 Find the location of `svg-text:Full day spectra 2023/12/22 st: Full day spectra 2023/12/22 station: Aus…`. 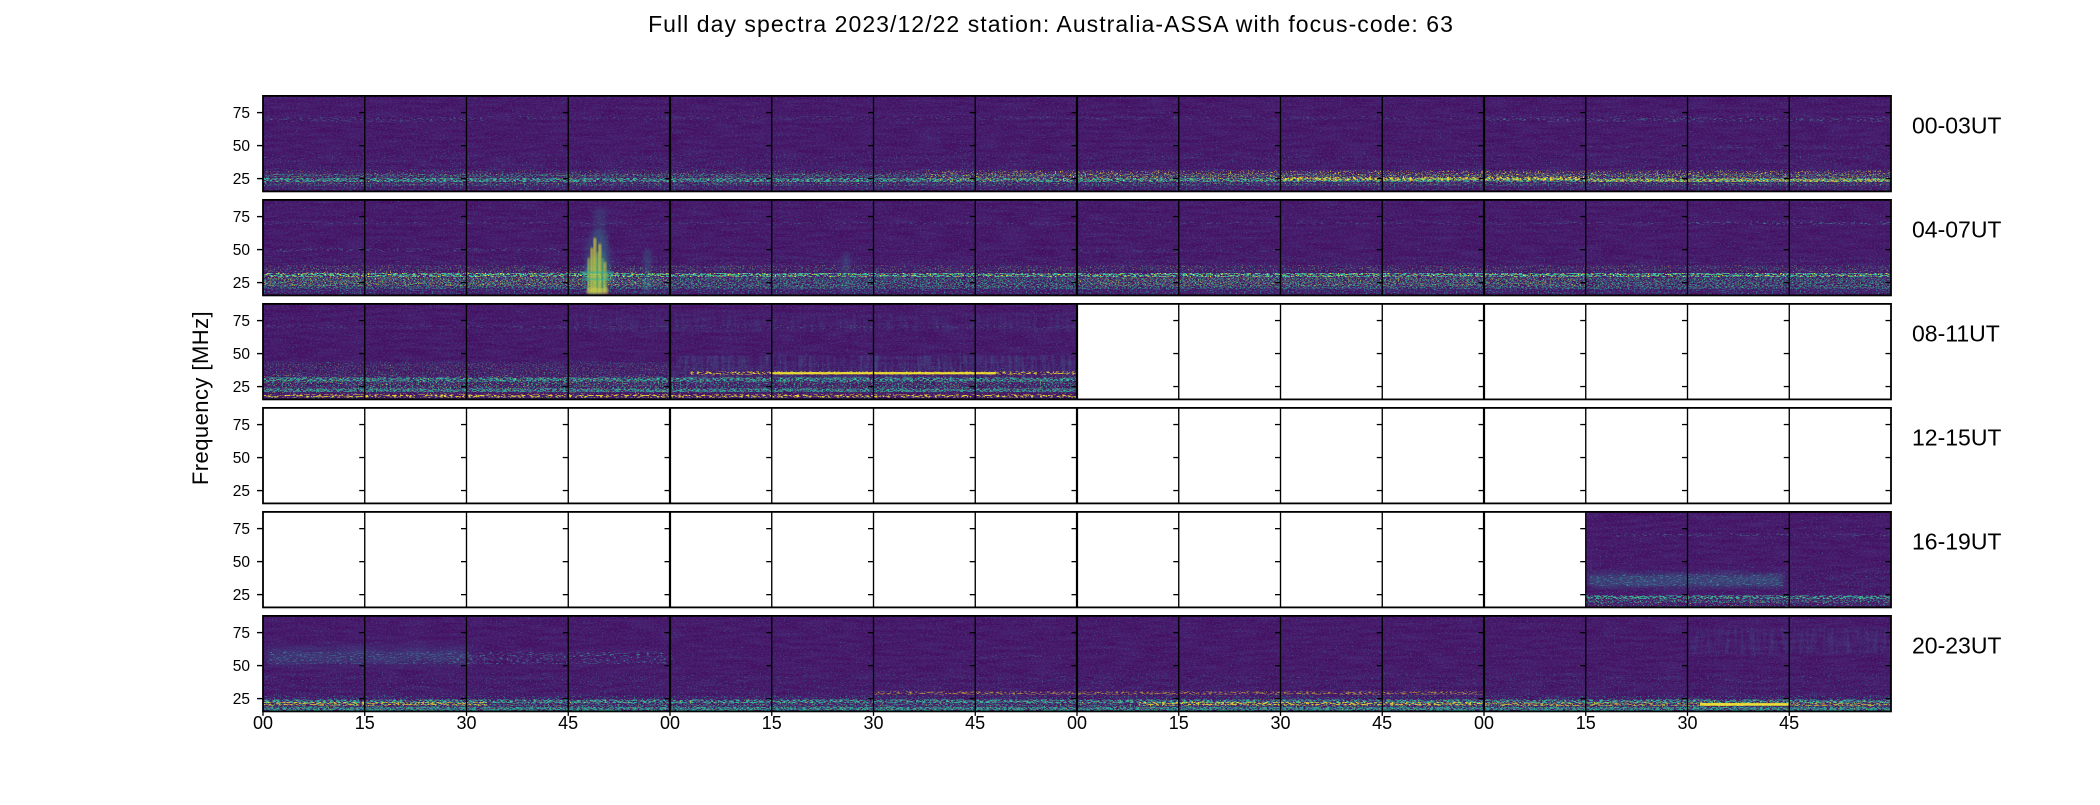

svg-text:Full day spectra 2023/12/22 st: Full day spectra 2023/12/22 station: Aus… is located at coordinates (1051, 24).